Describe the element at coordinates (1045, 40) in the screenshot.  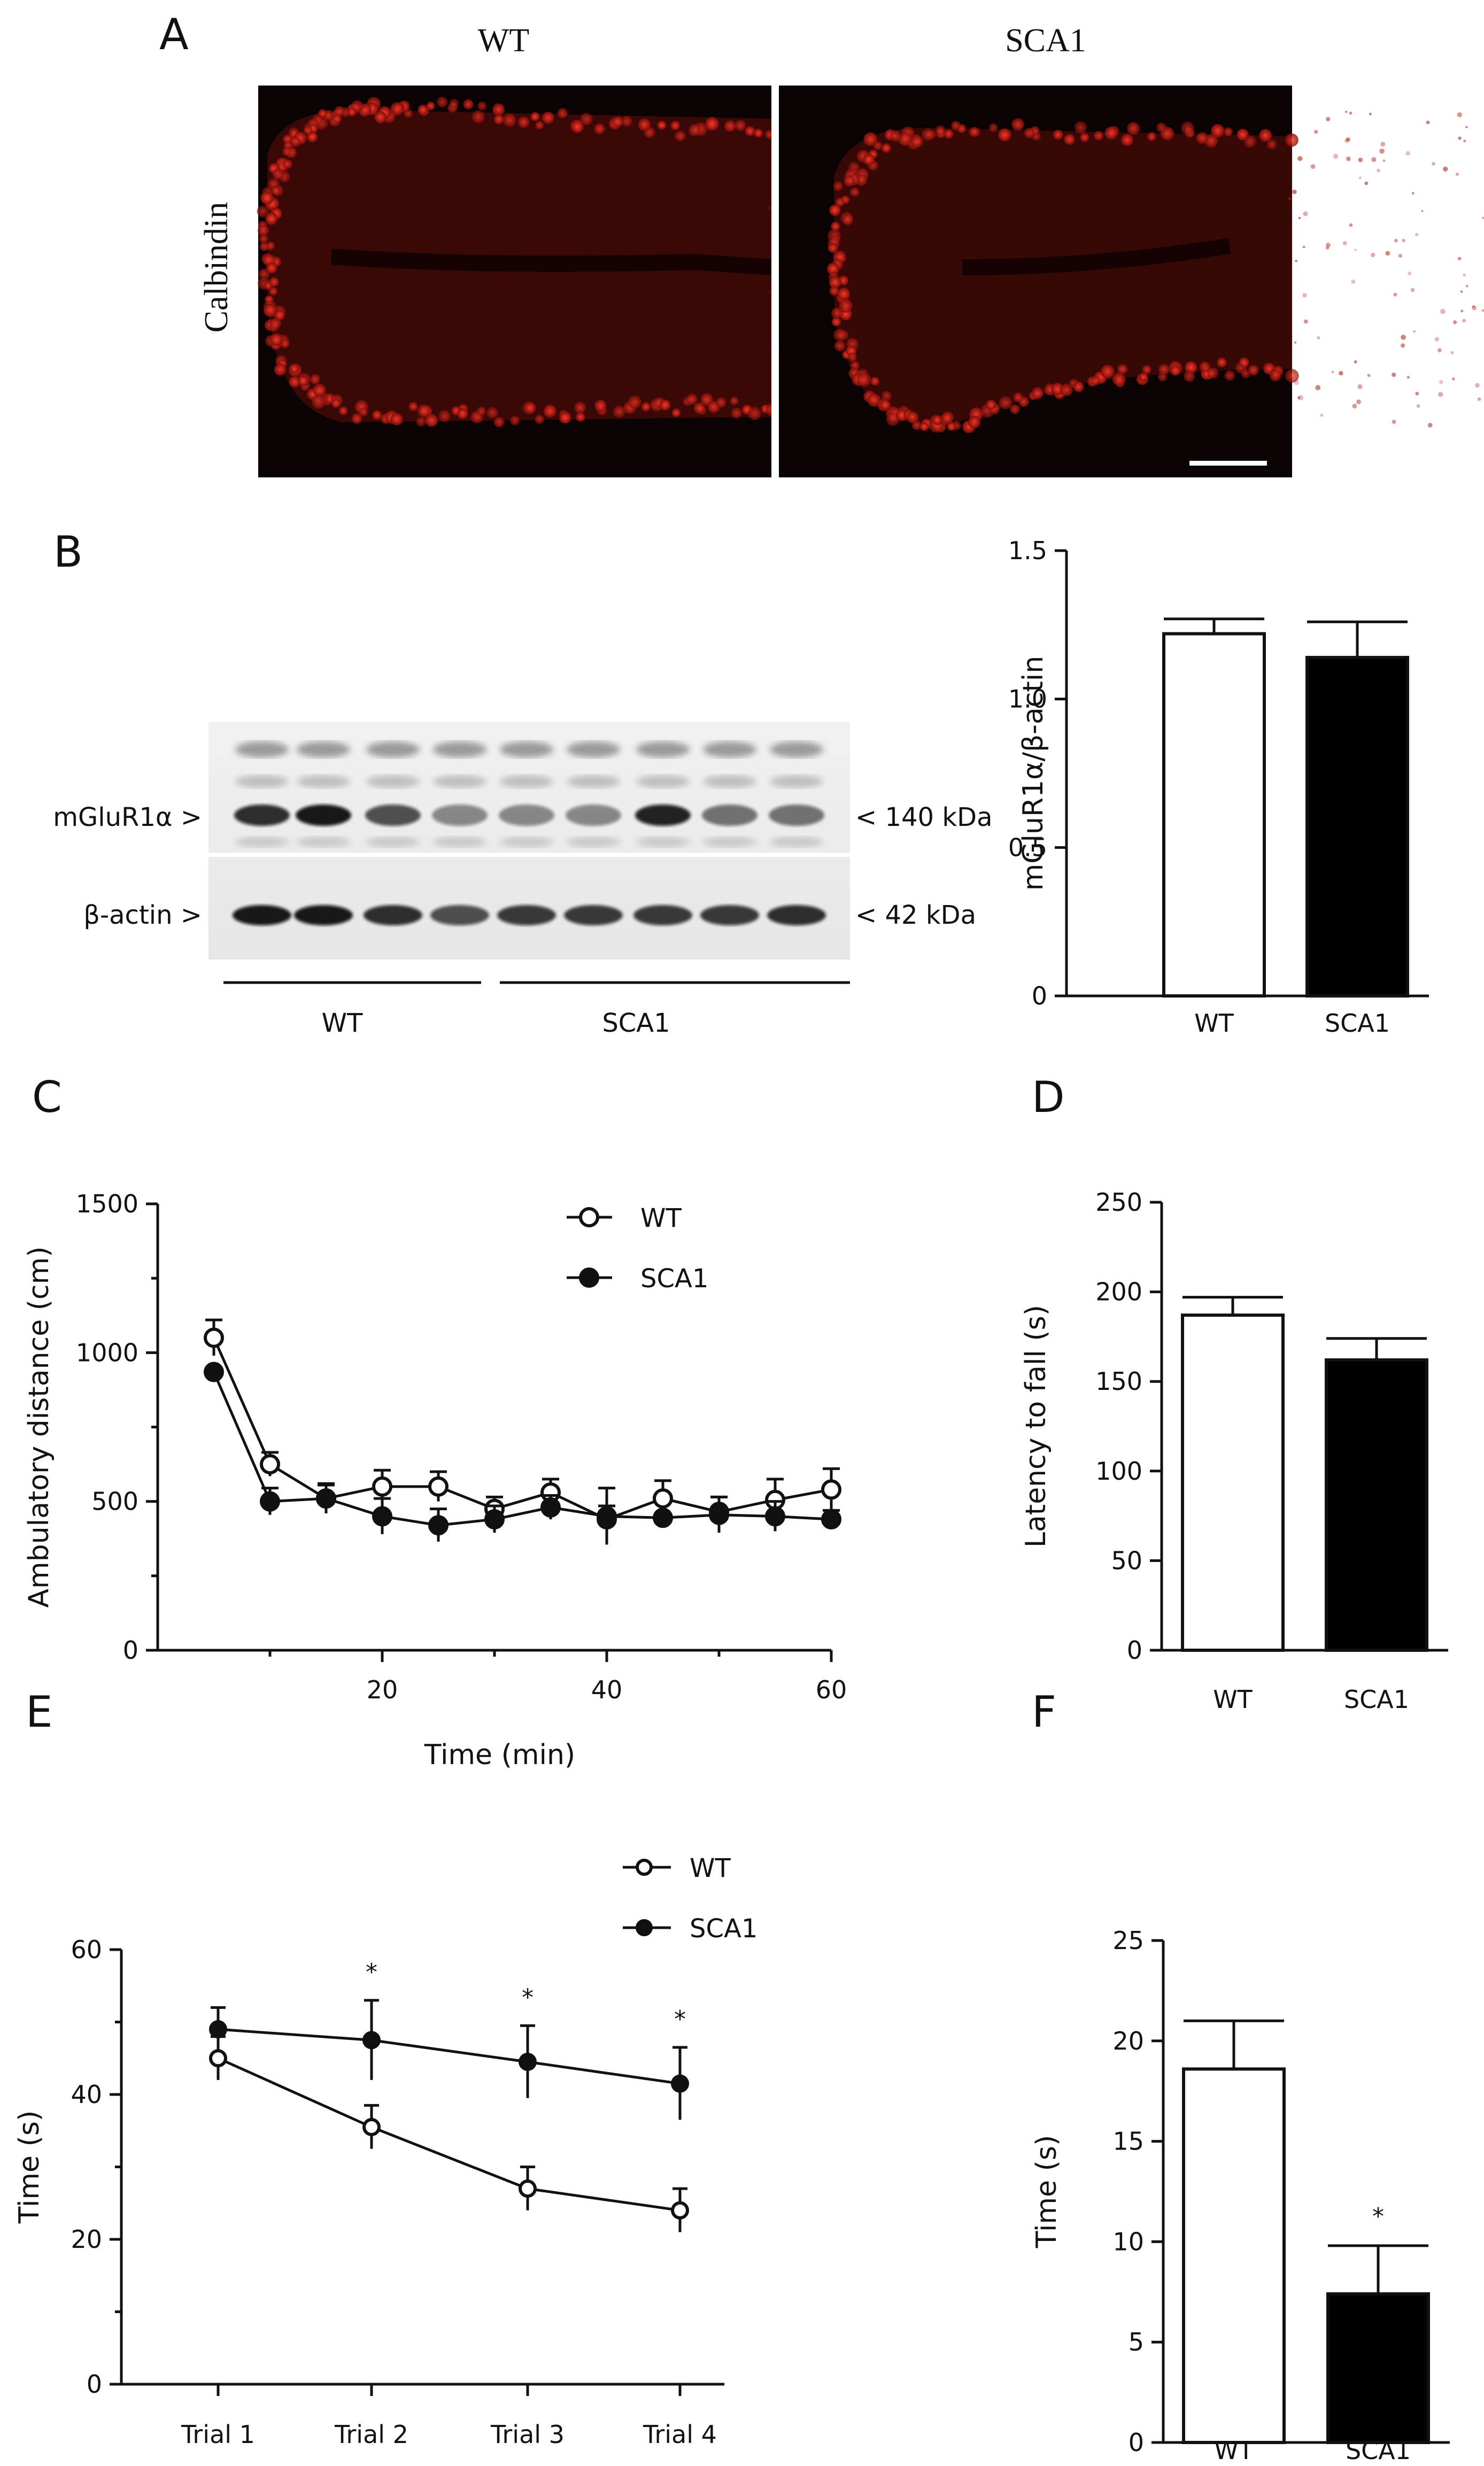
I see `panel-a-title-sca1: SCA1` at that location.